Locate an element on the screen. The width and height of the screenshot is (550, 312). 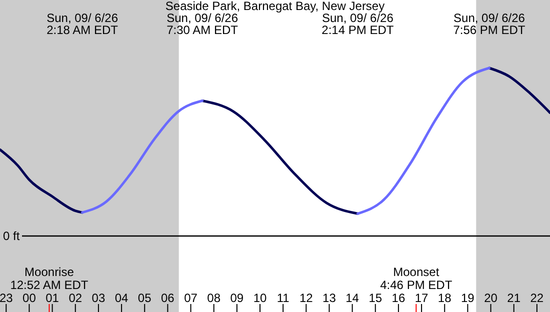
x-tick-label: 10 is located at coordinates (260, 298).